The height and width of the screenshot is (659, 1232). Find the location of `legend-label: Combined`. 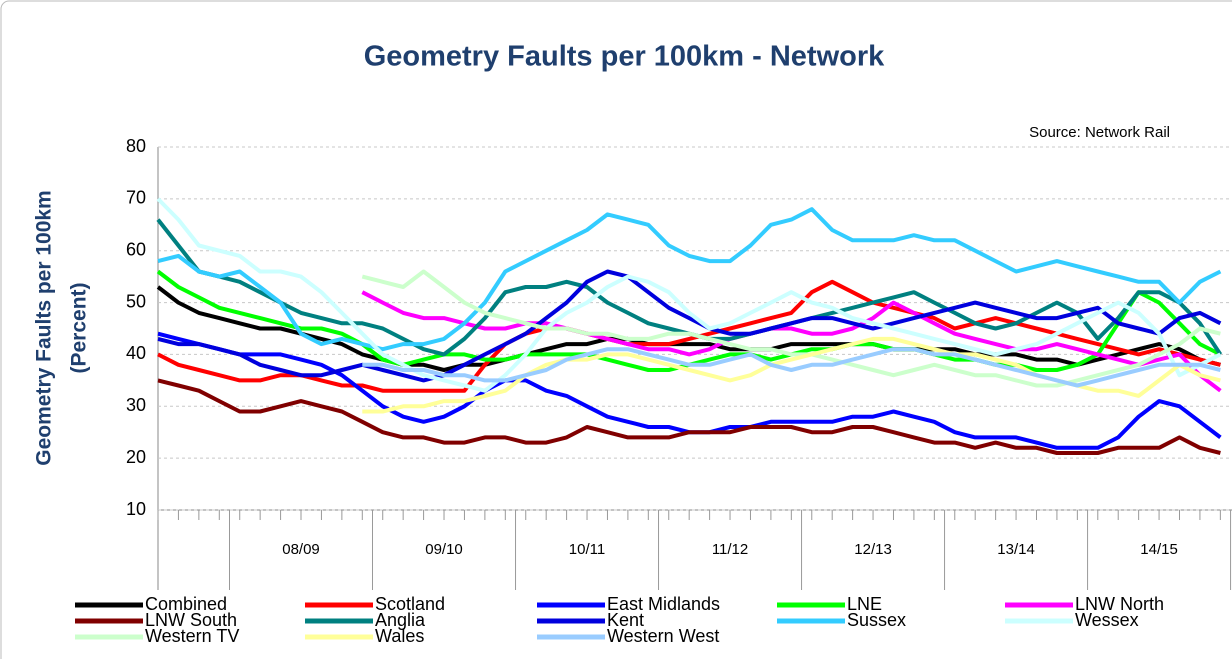

legend-label: Combined is located at coordinates (186, 604).